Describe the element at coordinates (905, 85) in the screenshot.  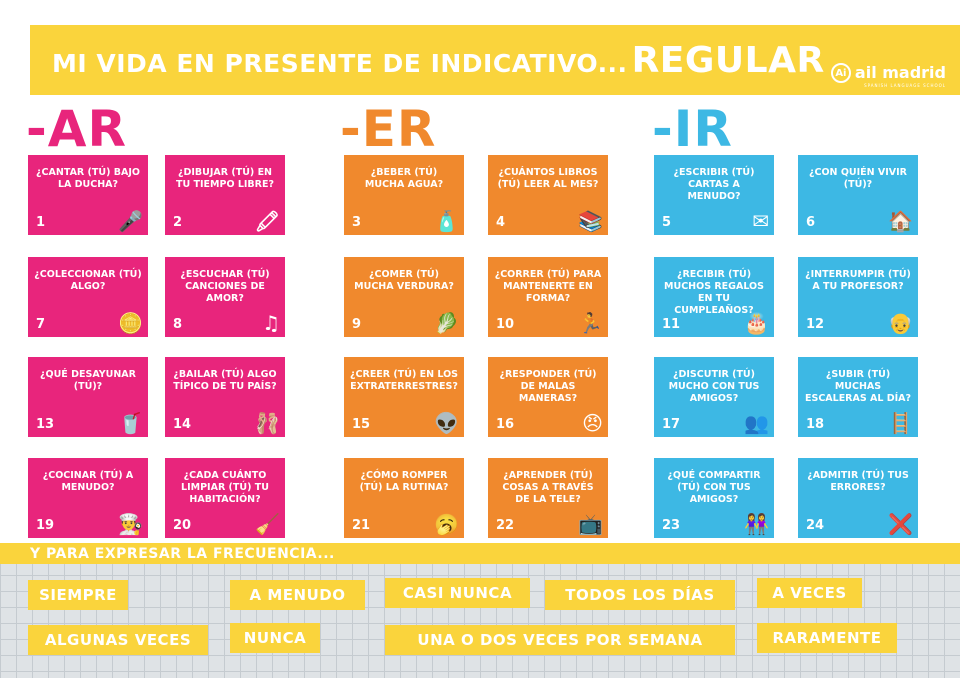
I see `logo-subtitle: SPANISH LANGUAGE SCHOOL` at that location.